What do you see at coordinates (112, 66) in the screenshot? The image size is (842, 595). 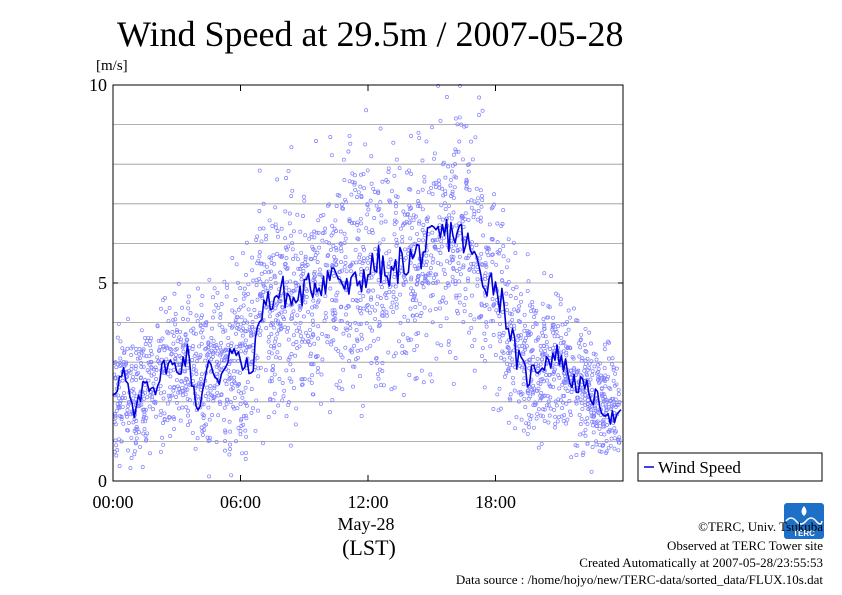 I see `y-axis-unit-label: [m/s]` at bounding box center [112, 66].